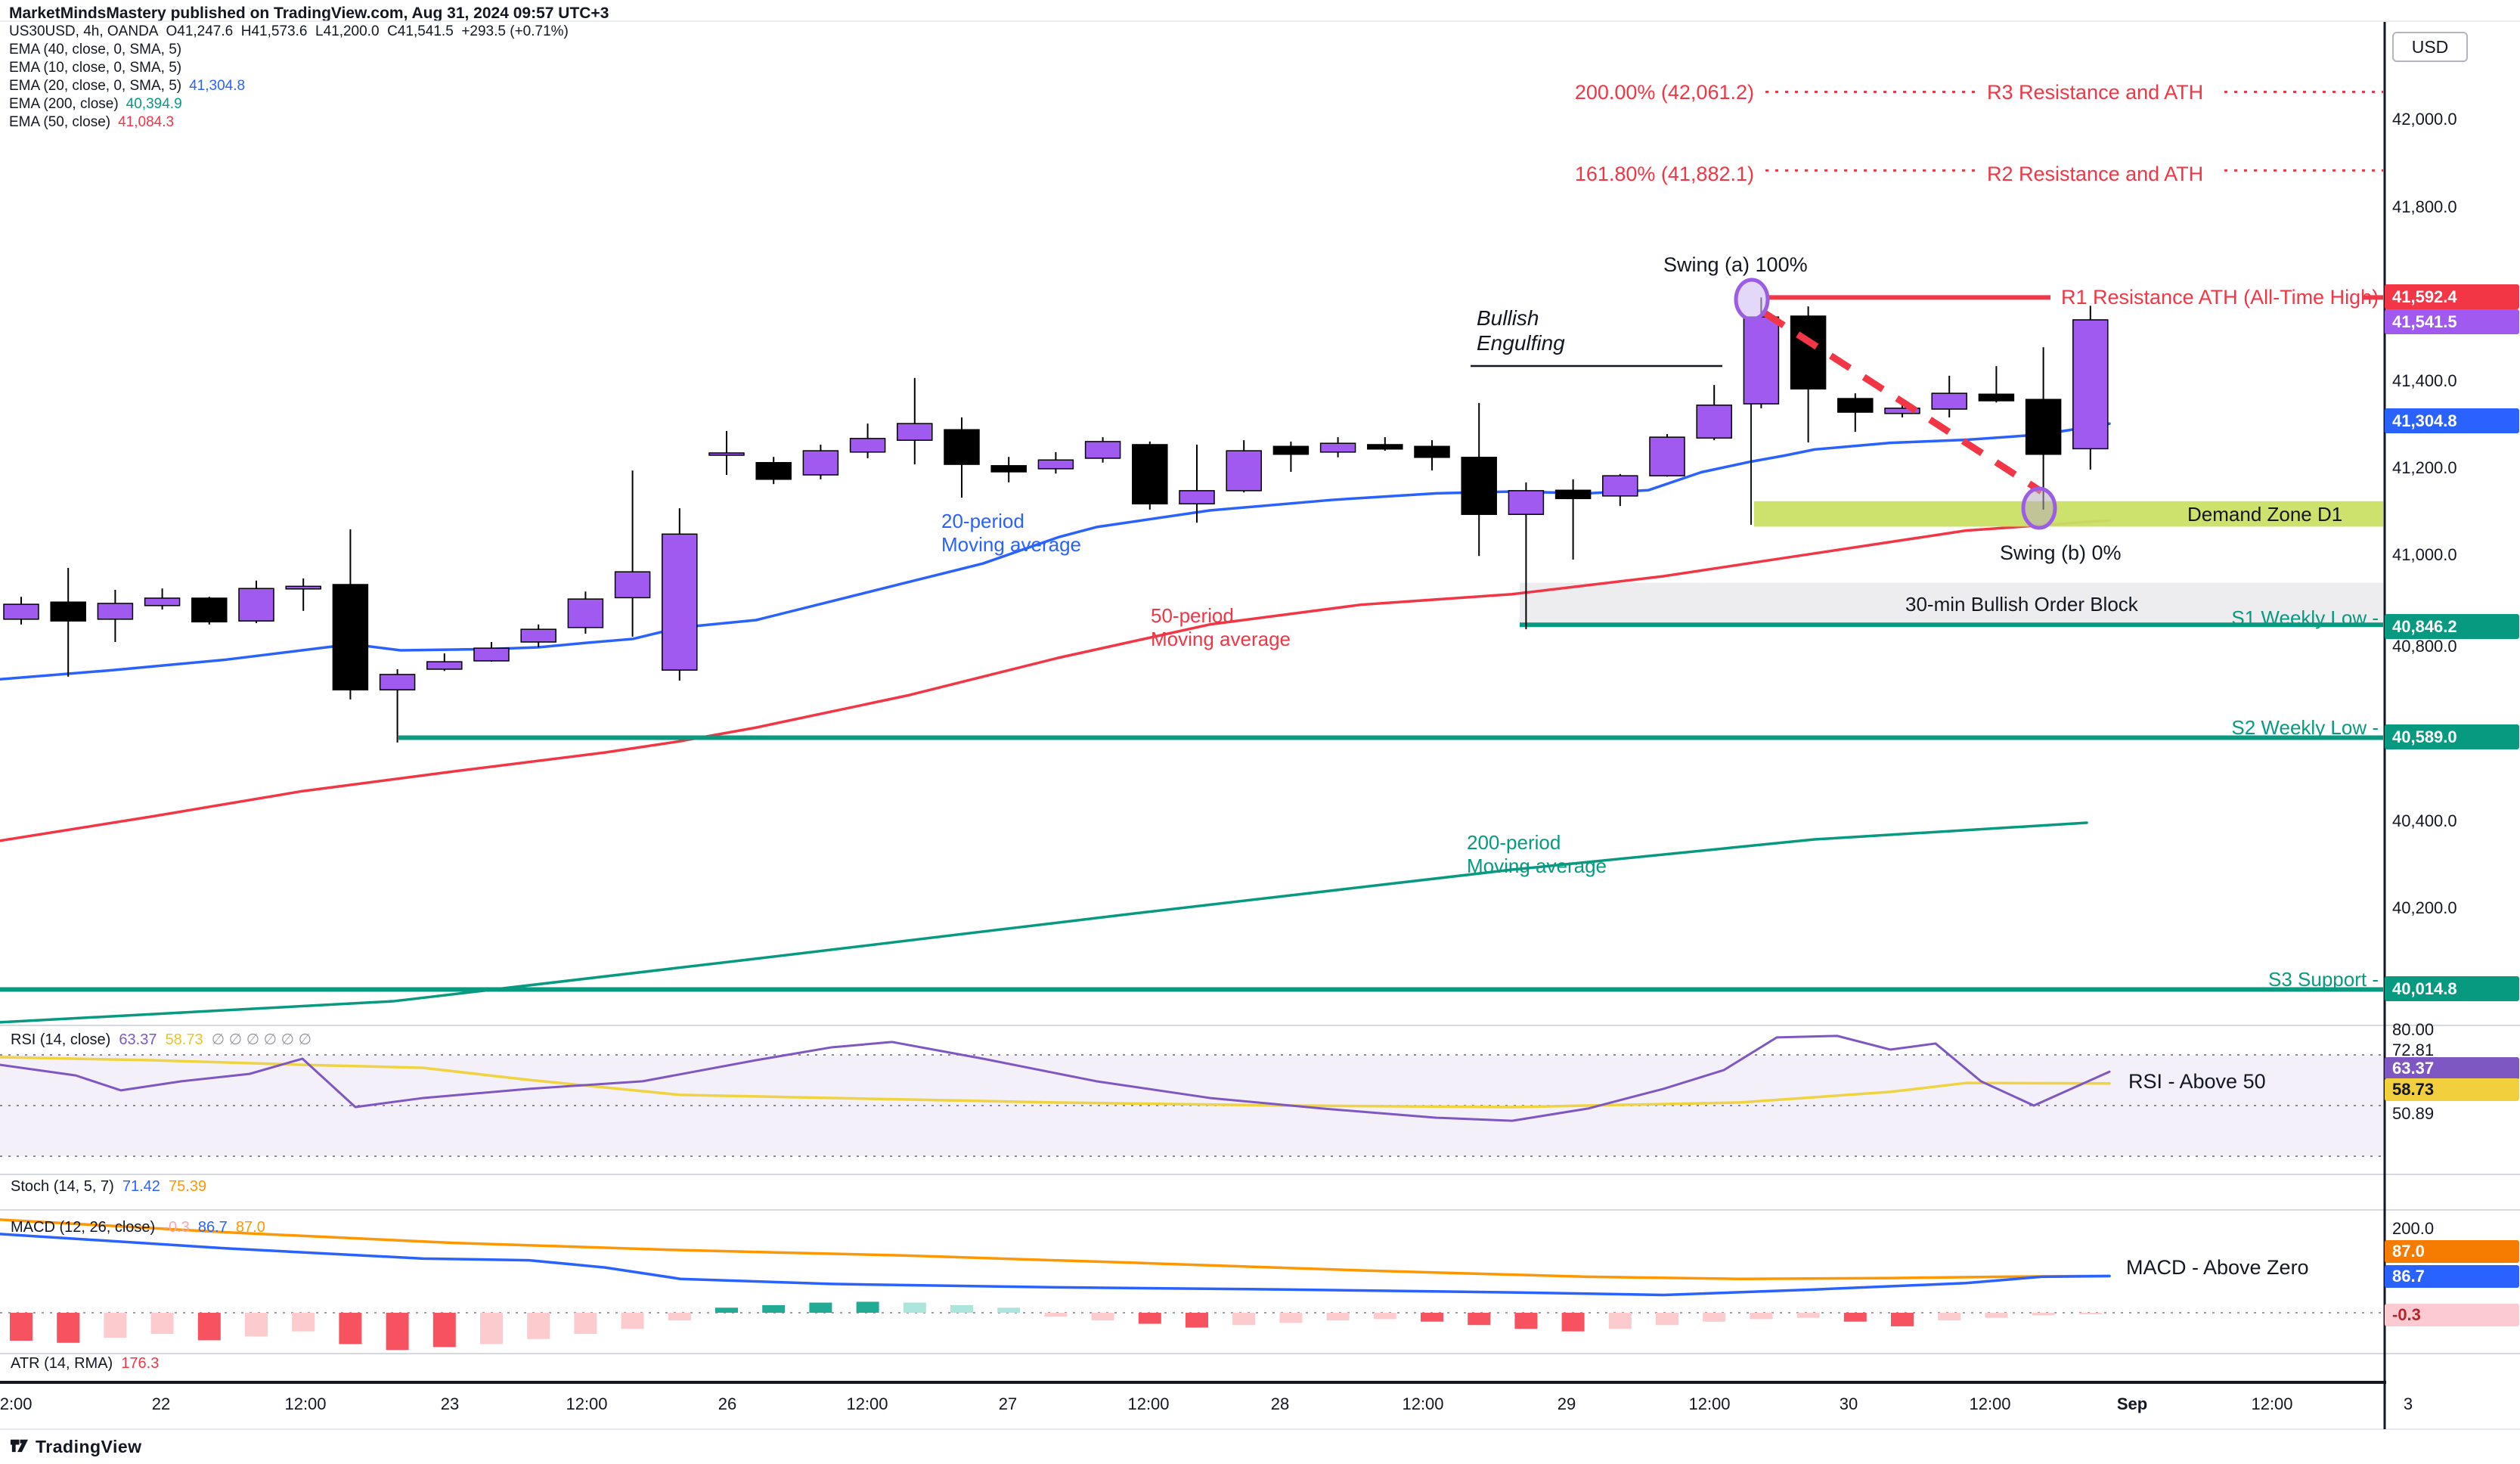 The image size is (2520, 1464). I want to click on price-badge: 40,014.8, so click(2452, 988).